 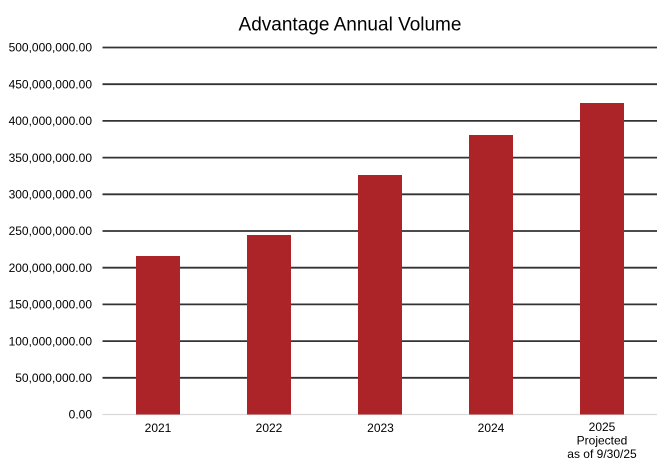 What do you see at coordinates (602, 441) in the screenshot?
I see `svg-text: Projected` at bounding box center [602, 441].